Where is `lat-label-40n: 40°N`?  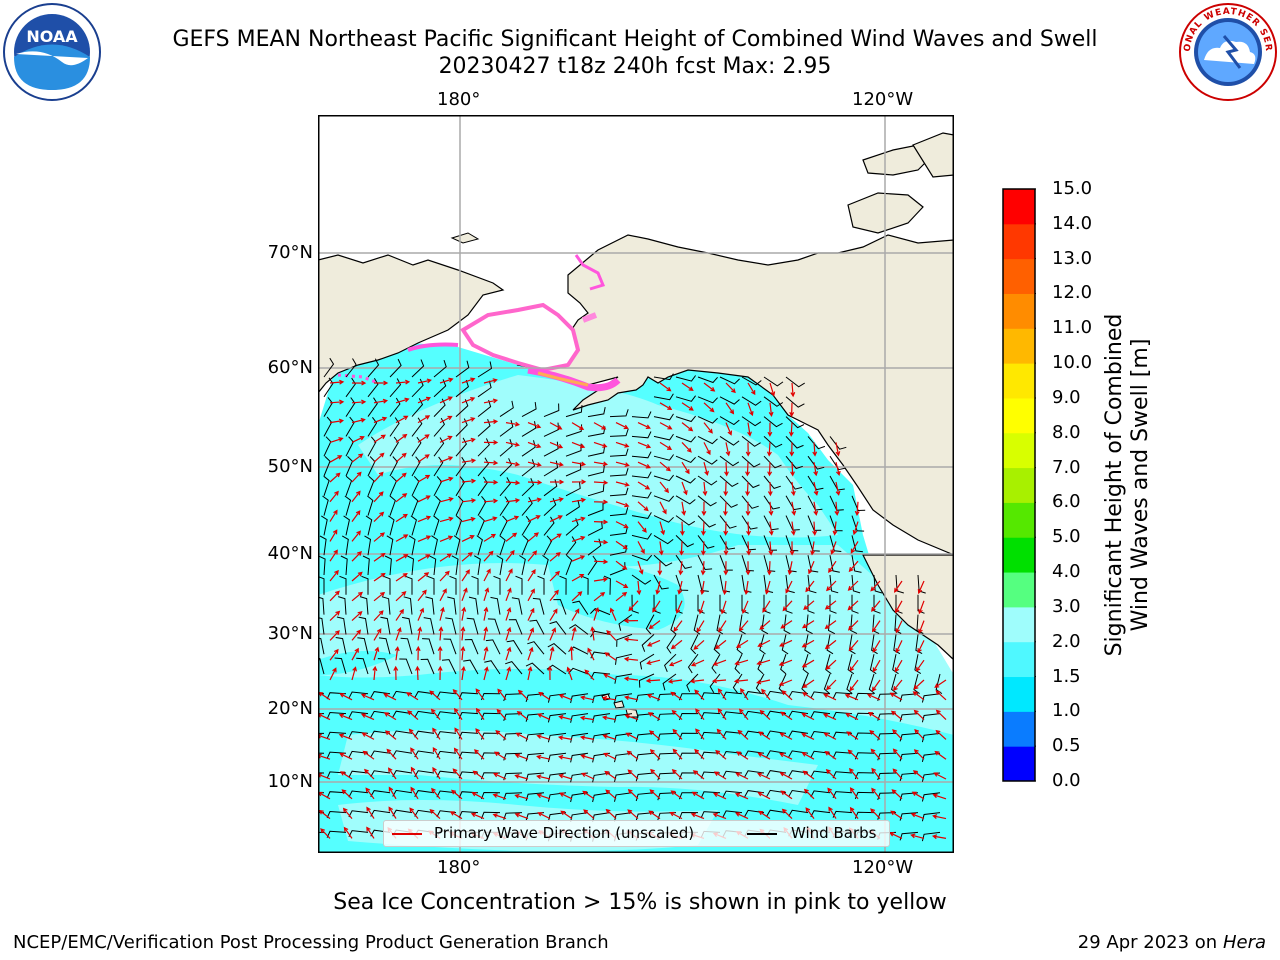
lat-label-40n: 40°N is located at coordinates (290, 553).